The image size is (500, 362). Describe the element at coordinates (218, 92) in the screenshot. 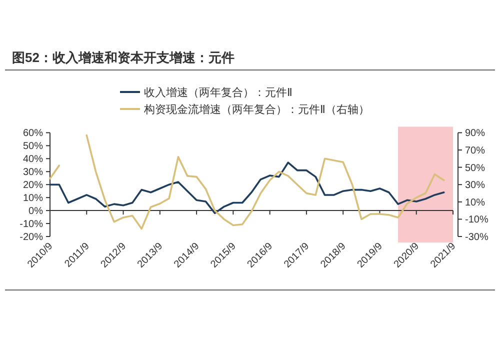

I see `legend-label: 收入增速（两年复合）：元件Ⅱ` at that location.